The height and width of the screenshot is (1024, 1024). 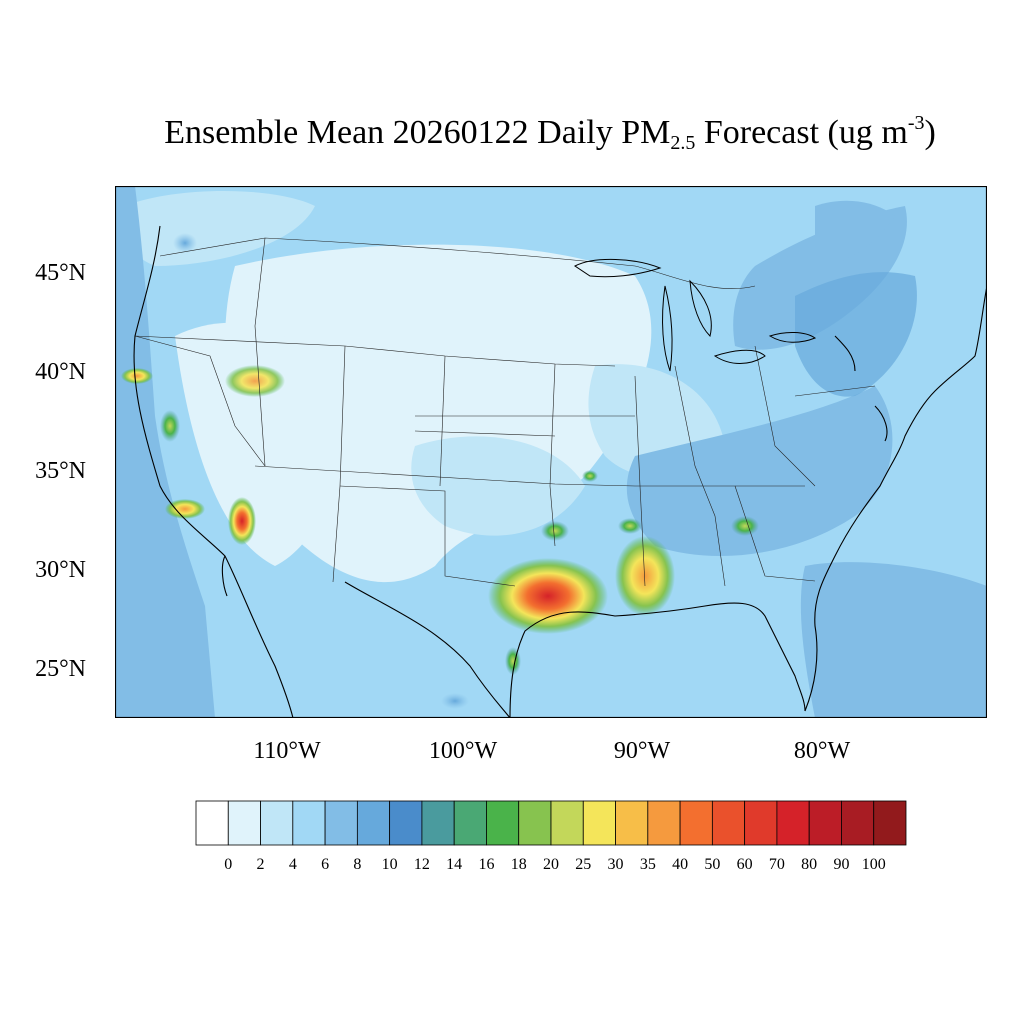 What do you see at coordinates (647, 864) in the screenshot?
I see `colorbar-label: 35` at bounding box center [647, 864].